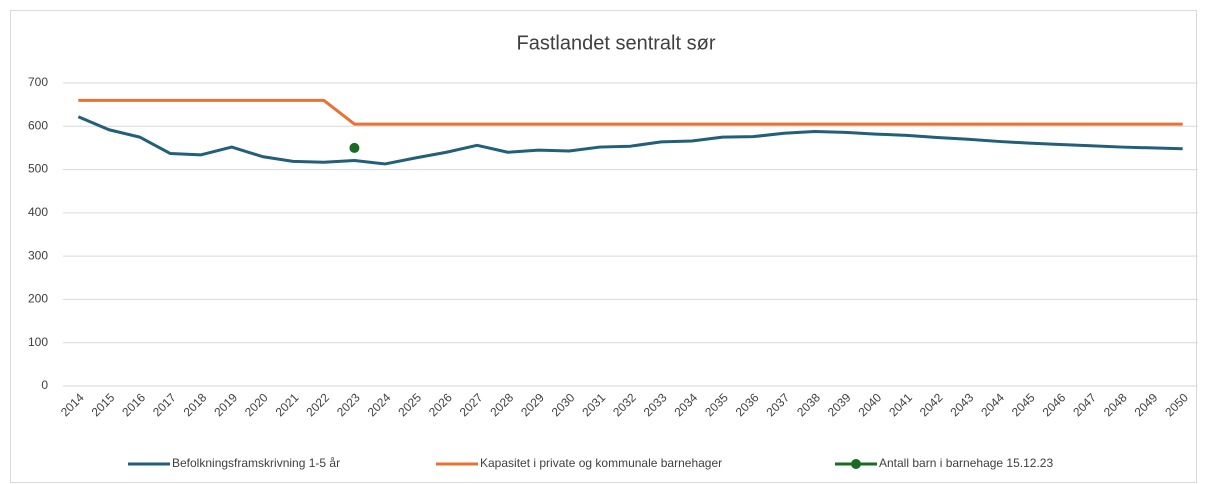 This screenshot has height=484, width=1205. What do you see at coordinates (38, 299) in the screenshot?
I see `y-tick-label: 200` at bounding box center [38, 299].